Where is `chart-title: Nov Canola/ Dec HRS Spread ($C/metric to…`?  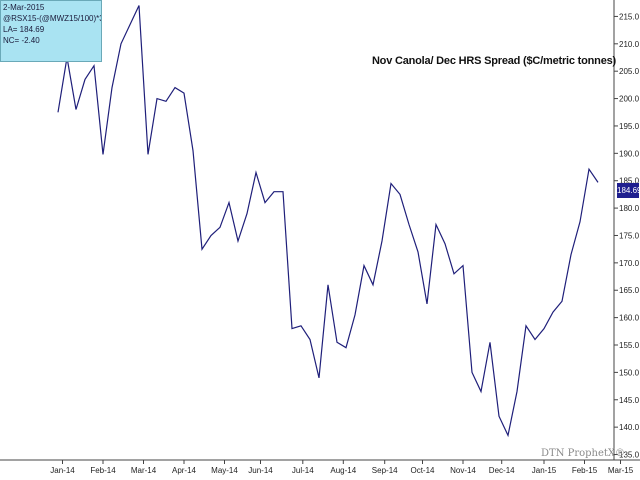
chart-title: Nov Canola/ Dec HRS Spread ($C/metric to… is located at coordinates (493, 61).